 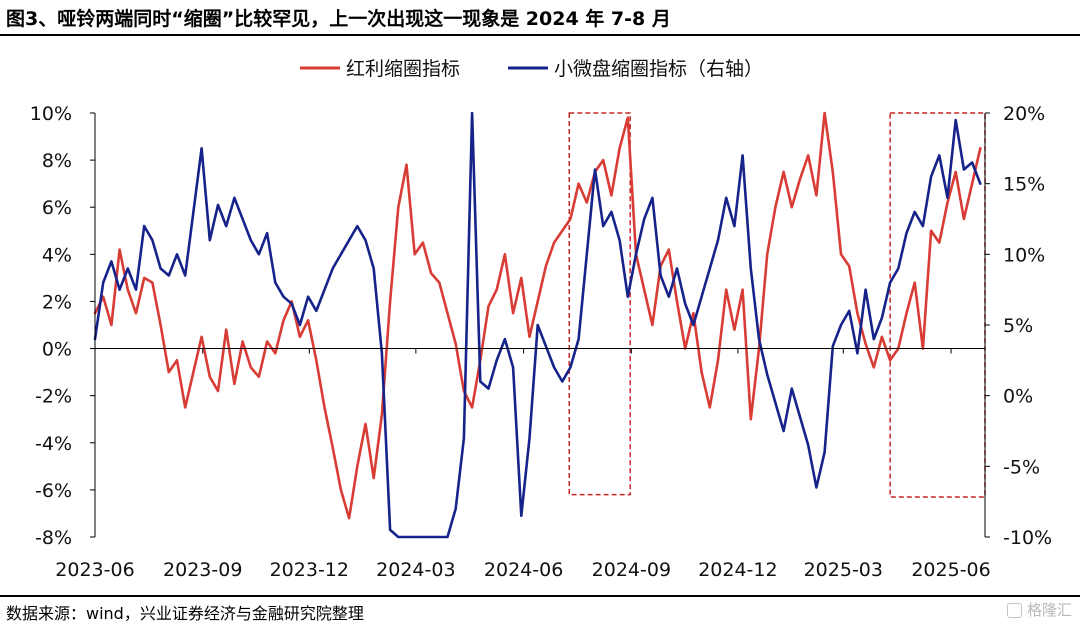 I want to click on y-left-tick-label: -8%, so click(x=53, y=538).